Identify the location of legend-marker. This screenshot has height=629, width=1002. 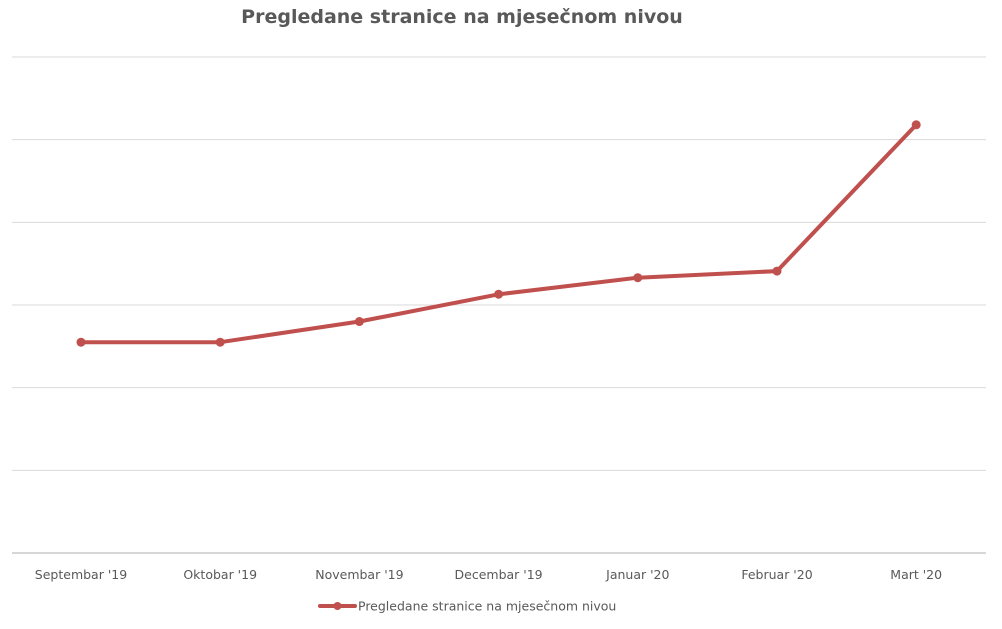
(337, 606).